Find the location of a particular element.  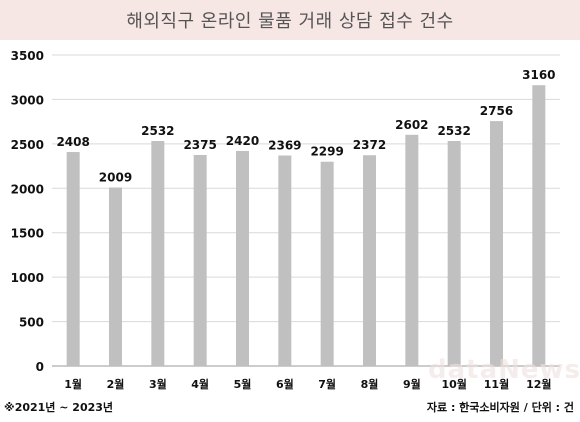

data-label: 3160 is located at coordinates (538, 75).